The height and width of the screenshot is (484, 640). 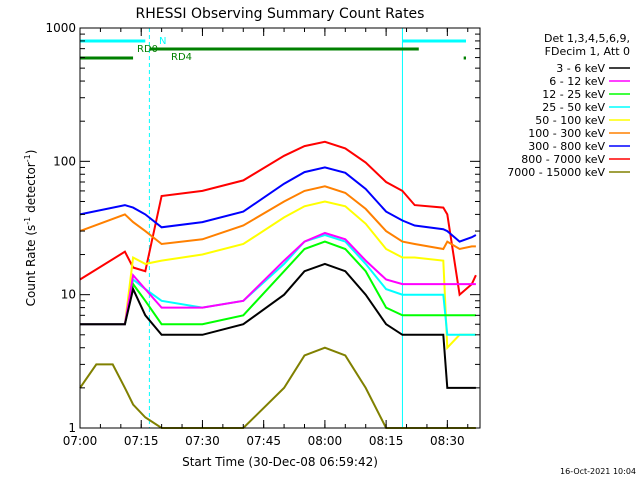 What do you see at coordinates (31, 189) in the screenshot?
I see `y-axis-label-part2: detector` at bounding box center [31, 189].